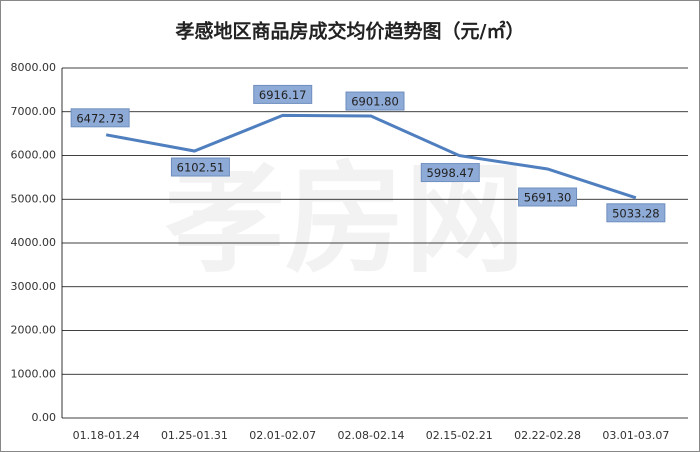 The image size is (700, 452). Describe the element at coordinates (34, 242) in the screenshot. I see `y-tick-label: 4000.00` at that location.